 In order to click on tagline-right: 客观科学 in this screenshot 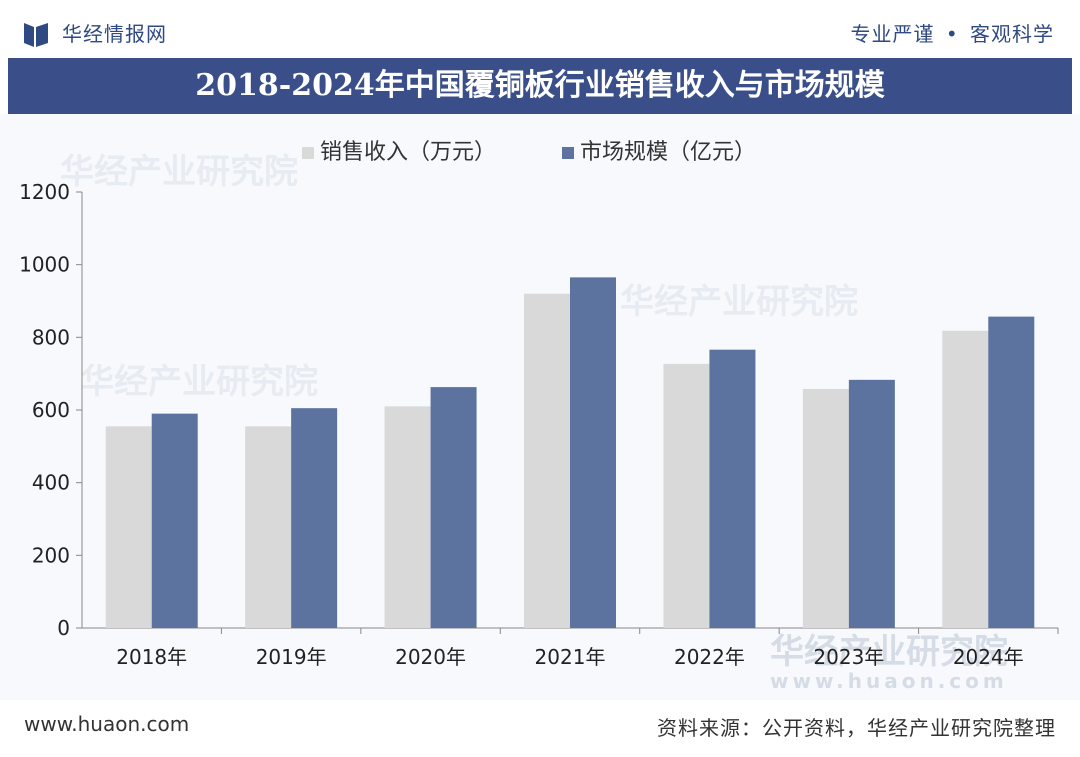, I will do `click(1012, 34)`.